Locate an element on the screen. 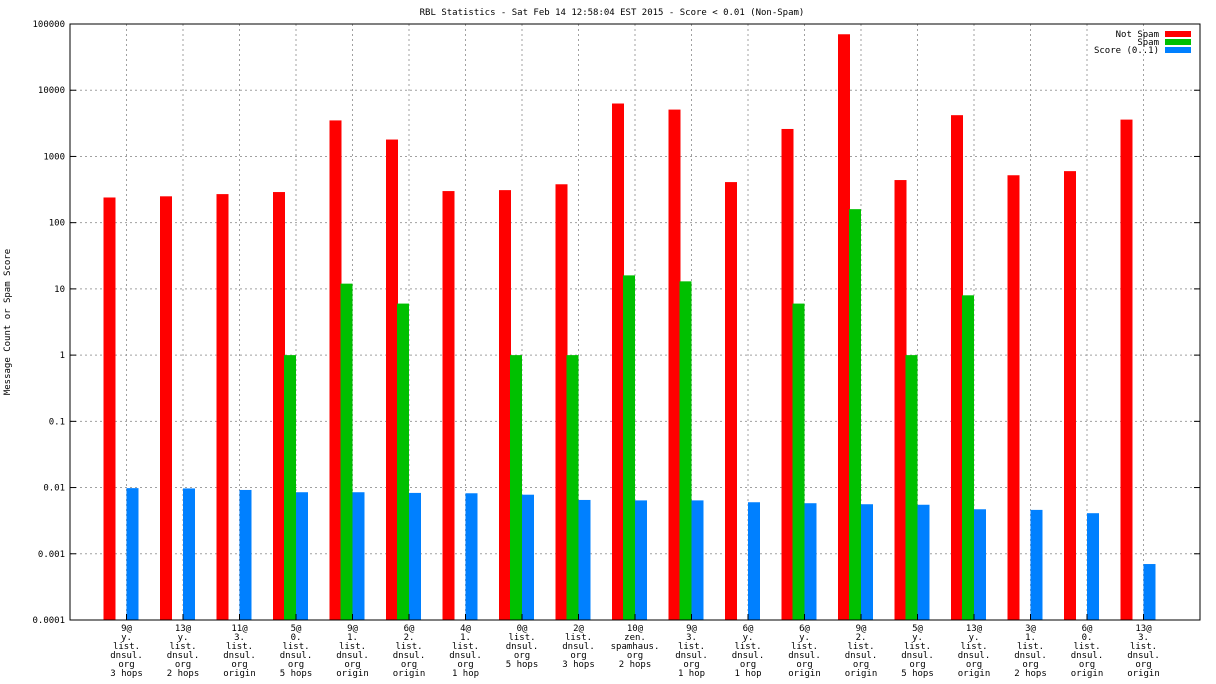 Image resolution: width=1216 pixels, height=684 pixels. x-tick-label: 2@ list. dnsul. org 3 hops is located at coordinates (578, 647).